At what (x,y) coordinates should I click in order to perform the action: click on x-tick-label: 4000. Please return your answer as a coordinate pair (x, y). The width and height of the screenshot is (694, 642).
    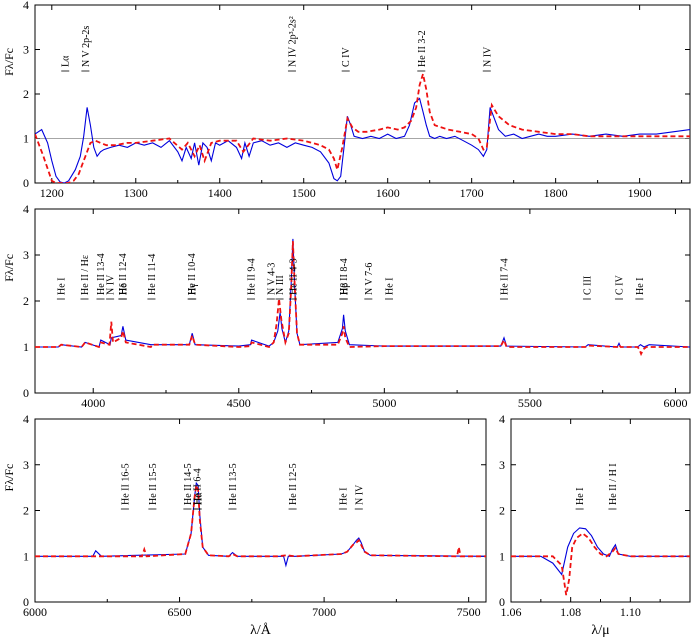
    Looking at the image, I should click on (93, 403).